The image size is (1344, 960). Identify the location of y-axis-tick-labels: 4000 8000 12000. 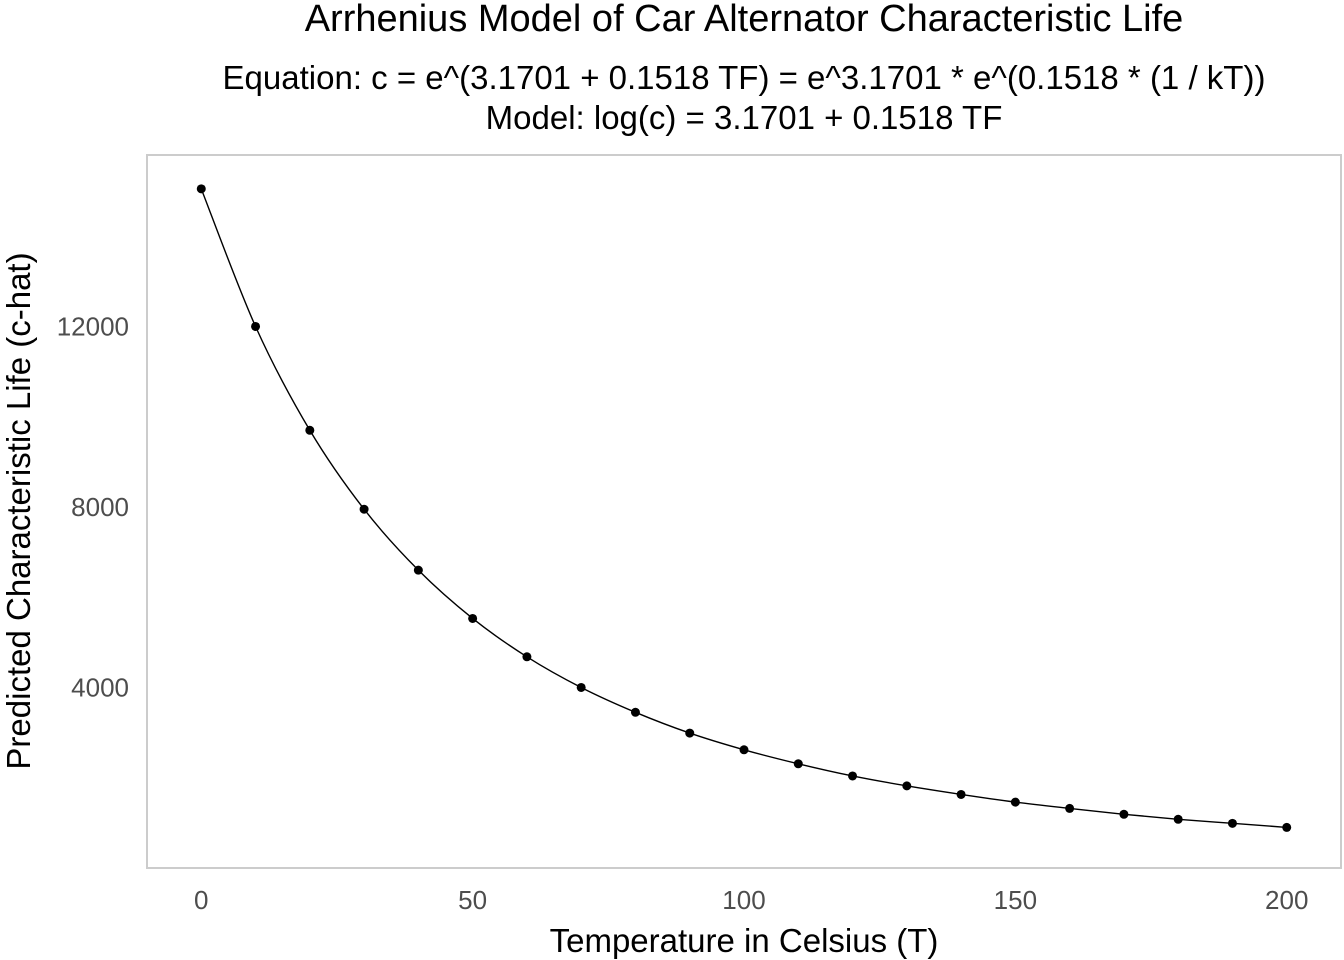
(93, 506).